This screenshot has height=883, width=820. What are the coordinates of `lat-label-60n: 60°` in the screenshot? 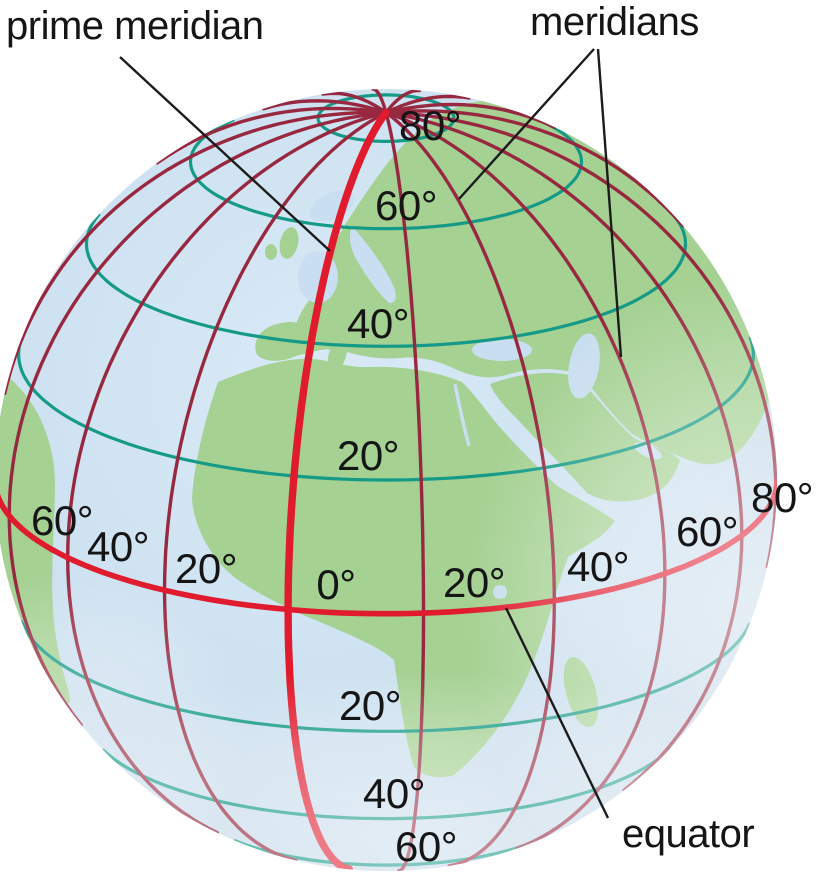 It's located at (406, 205).